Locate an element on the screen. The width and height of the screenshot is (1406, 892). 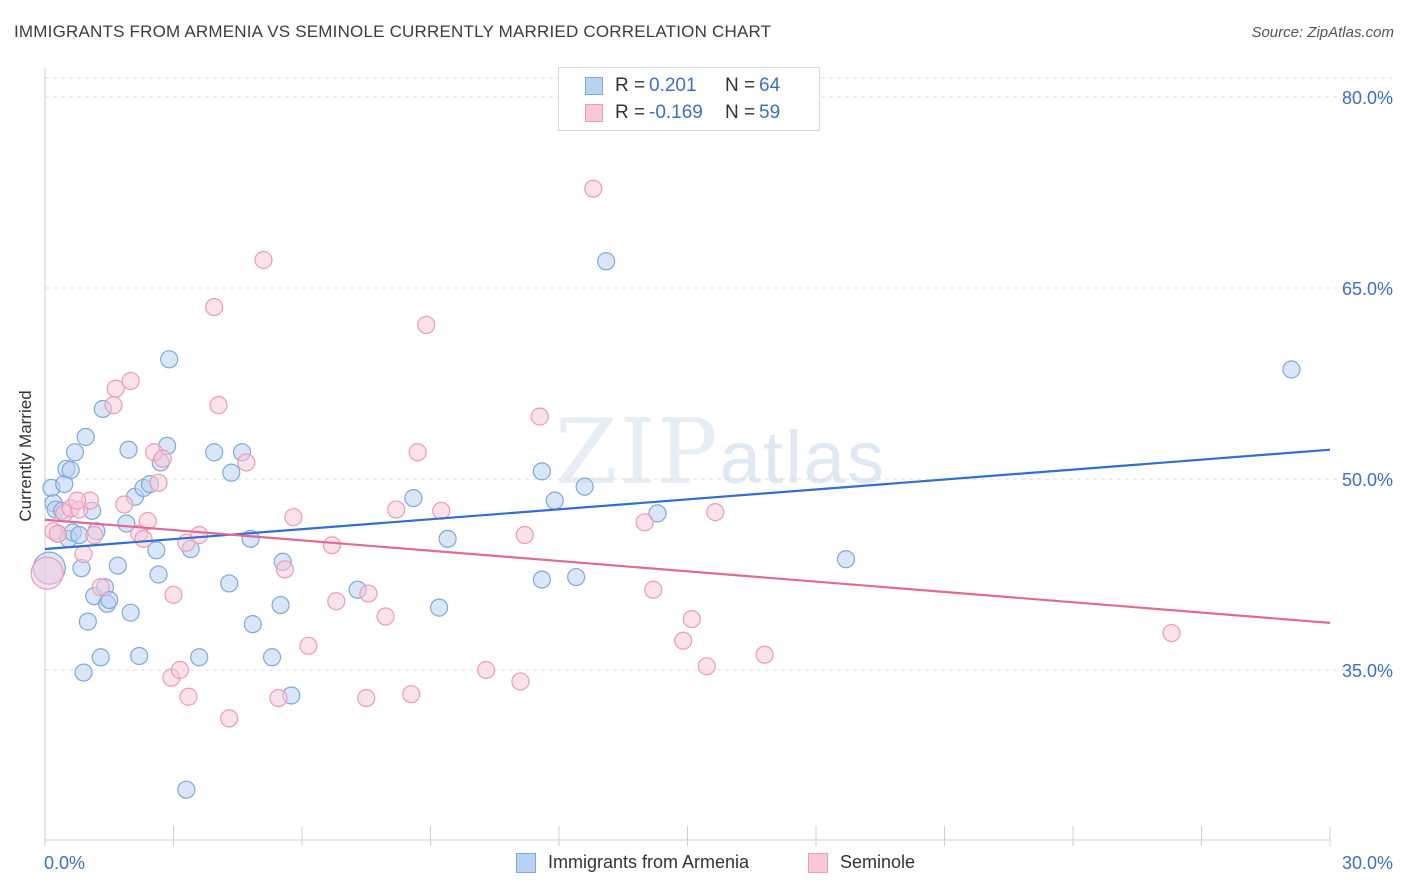
r-value: -0.169 is located at coordinates (676, 112).